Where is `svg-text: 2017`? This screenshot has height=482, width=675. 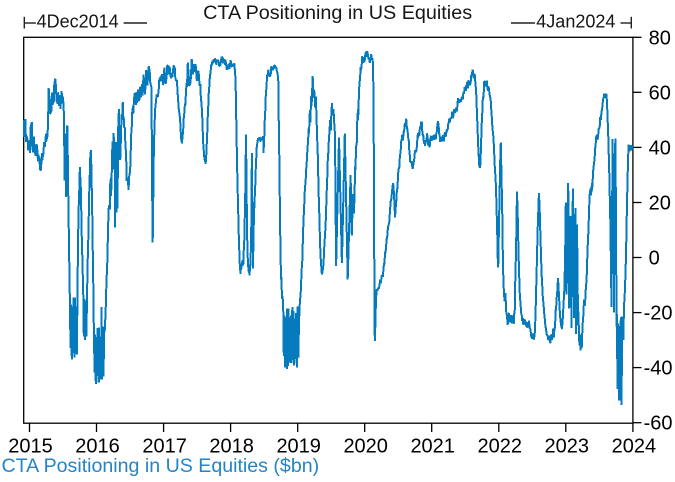 svg-text: 2017 is located at coordinates (164, 447).